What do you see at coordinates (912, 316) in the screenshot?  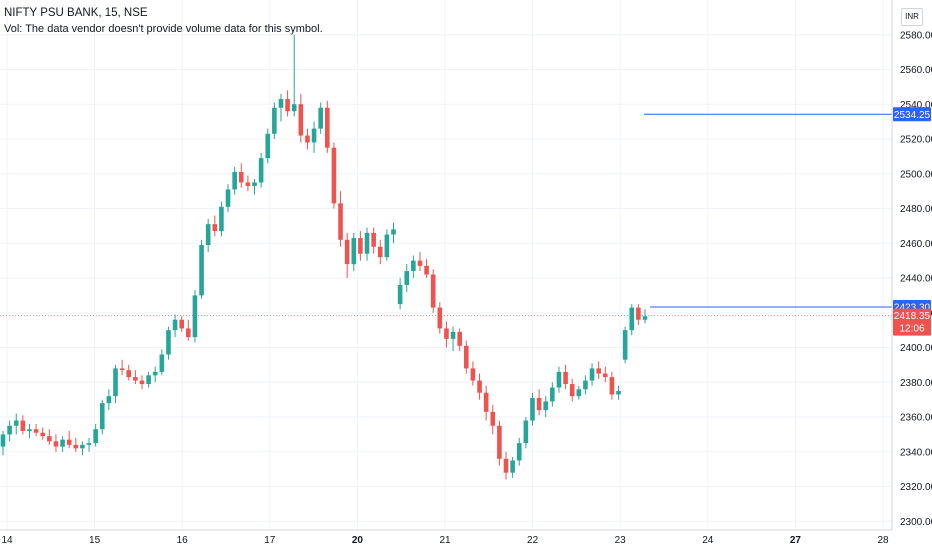 I see `last-price-value: 2418.35` at bounding box center [912, 316].